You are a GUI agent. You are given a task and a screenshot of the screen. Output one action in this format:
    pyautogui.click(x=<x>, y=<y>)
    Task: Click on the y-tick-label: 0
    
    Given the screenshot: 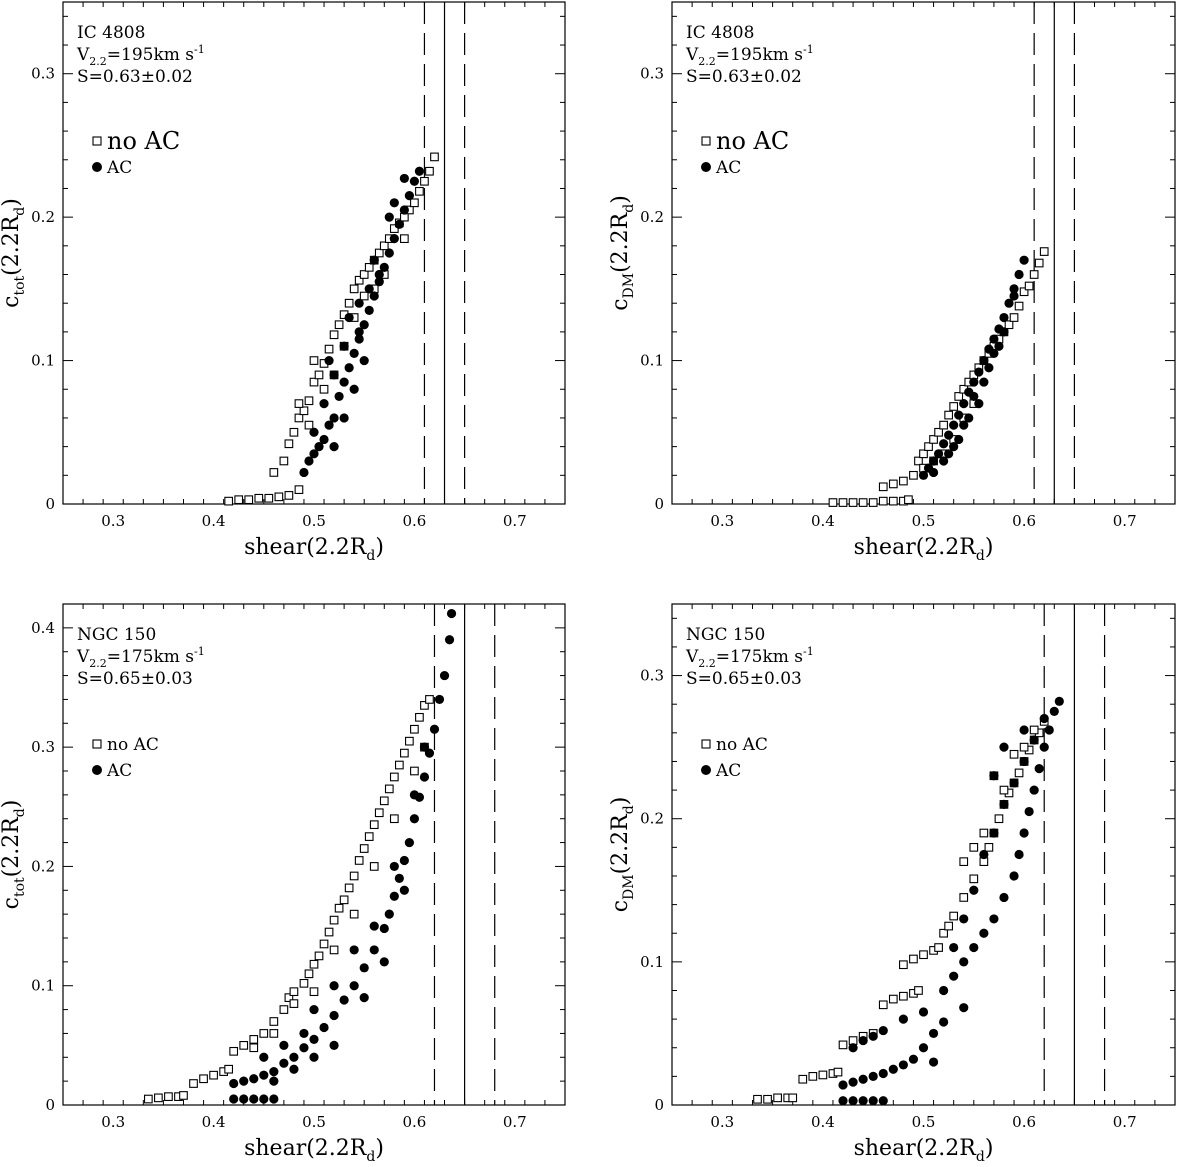 What is the action you would take?
    pyautogui.click(x=659, y=504)
    